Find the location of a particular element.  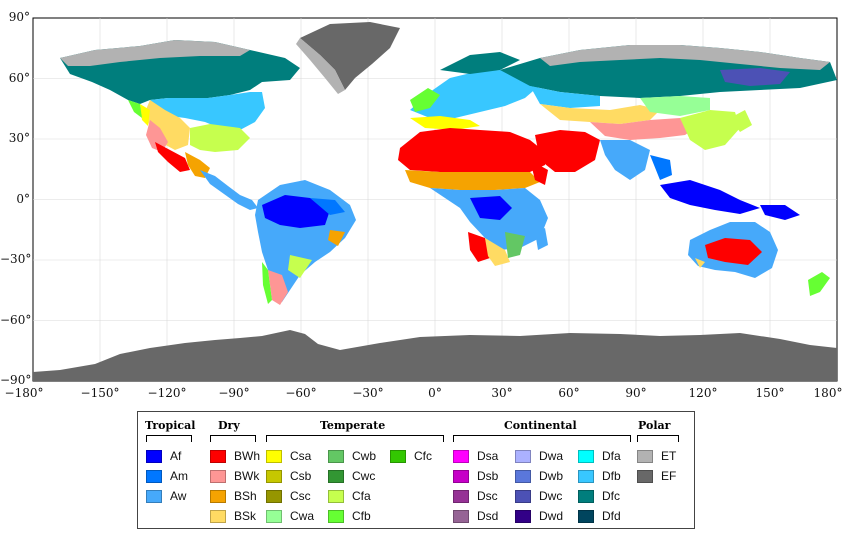

legend-item-cwc: Cwc is located at coordinates (351, 476).